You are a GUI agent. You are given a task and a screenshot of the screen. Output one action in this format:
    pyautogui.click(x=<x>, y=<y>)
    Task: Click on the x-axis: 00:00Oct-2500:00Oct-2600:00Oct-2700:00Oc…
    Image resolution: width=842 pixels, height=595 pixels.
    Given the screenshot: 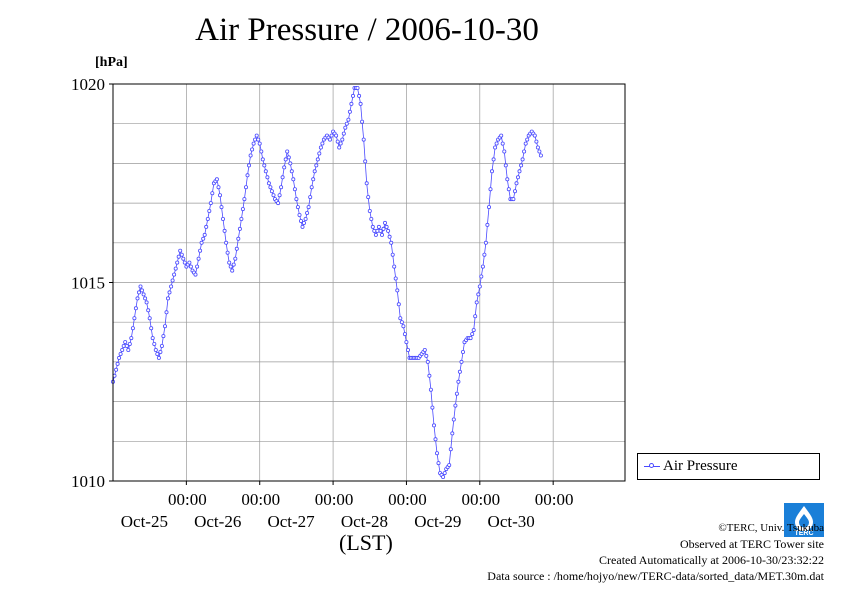 What is the action you would take?
    pyautogui.click(x=347, y=506)
    